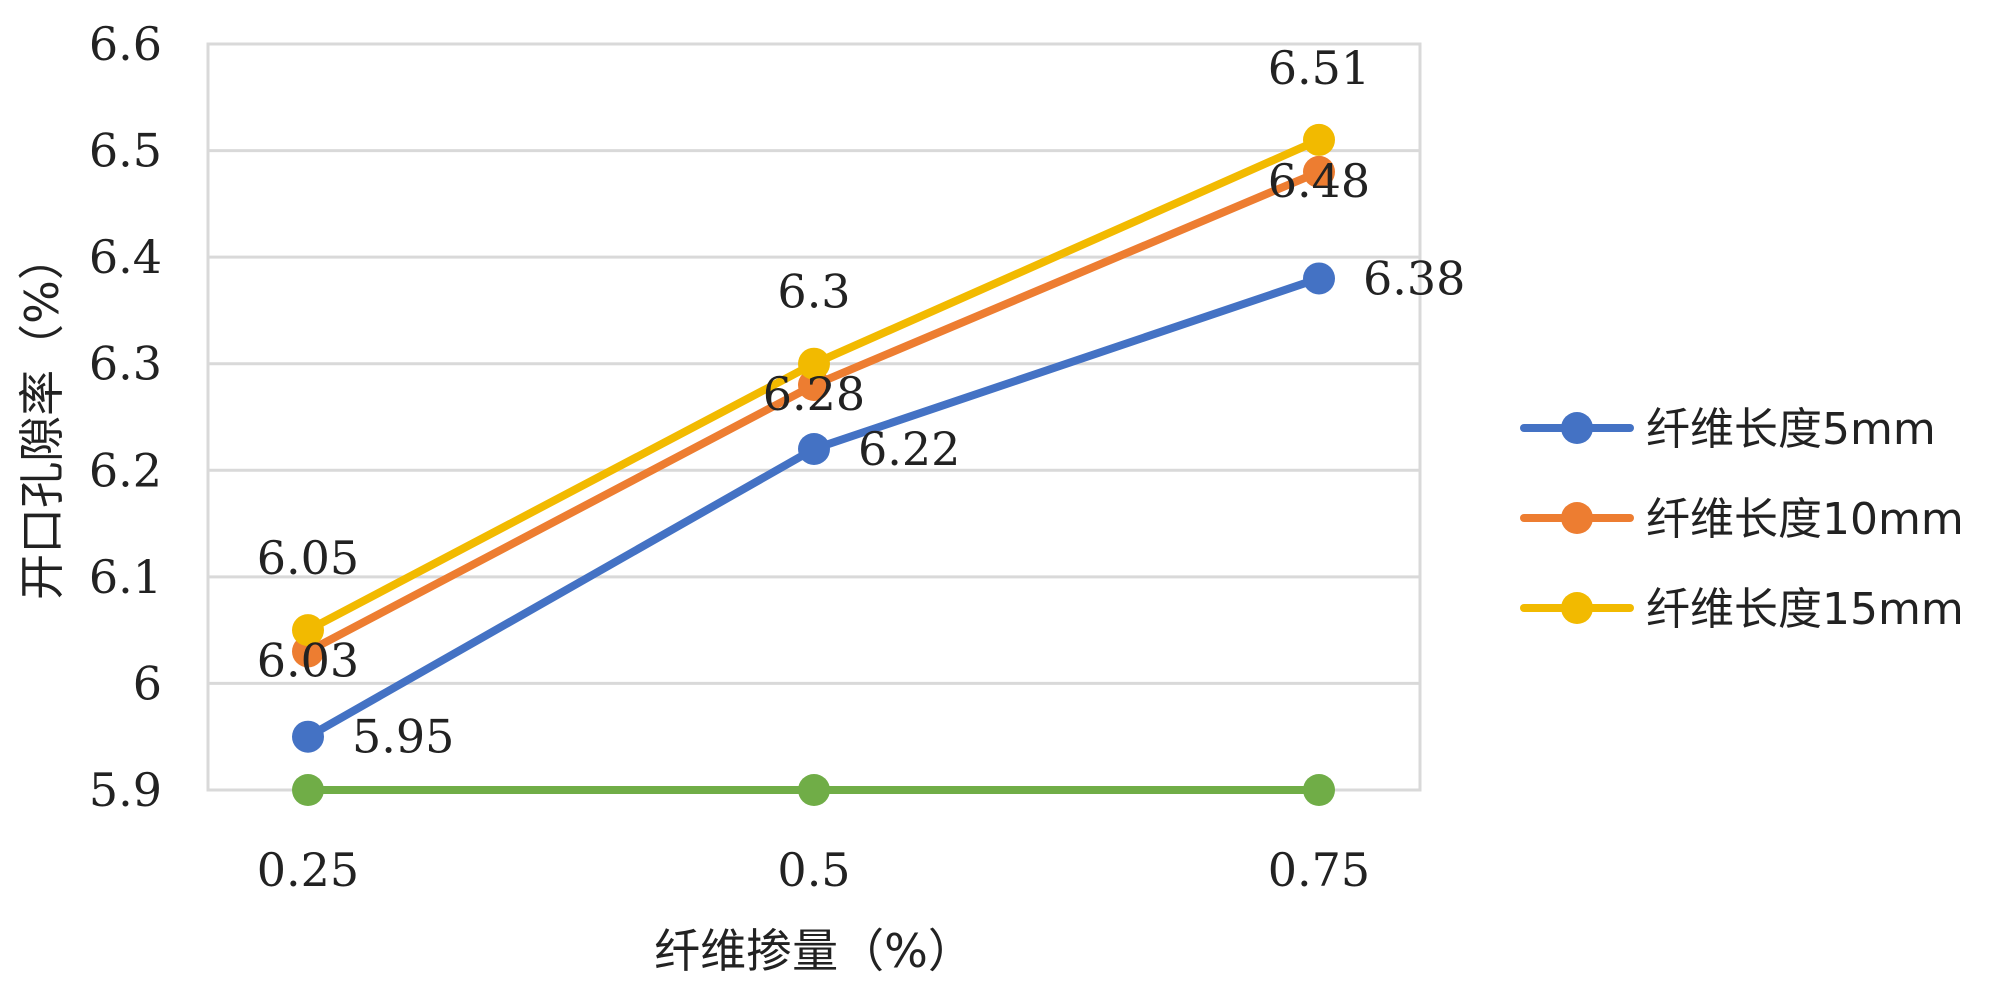 Image resolution: width=2000 pixels, height=994 pixels. I want to click on y-axis-title: 开口孔隙率（%）, so click(42, 417).